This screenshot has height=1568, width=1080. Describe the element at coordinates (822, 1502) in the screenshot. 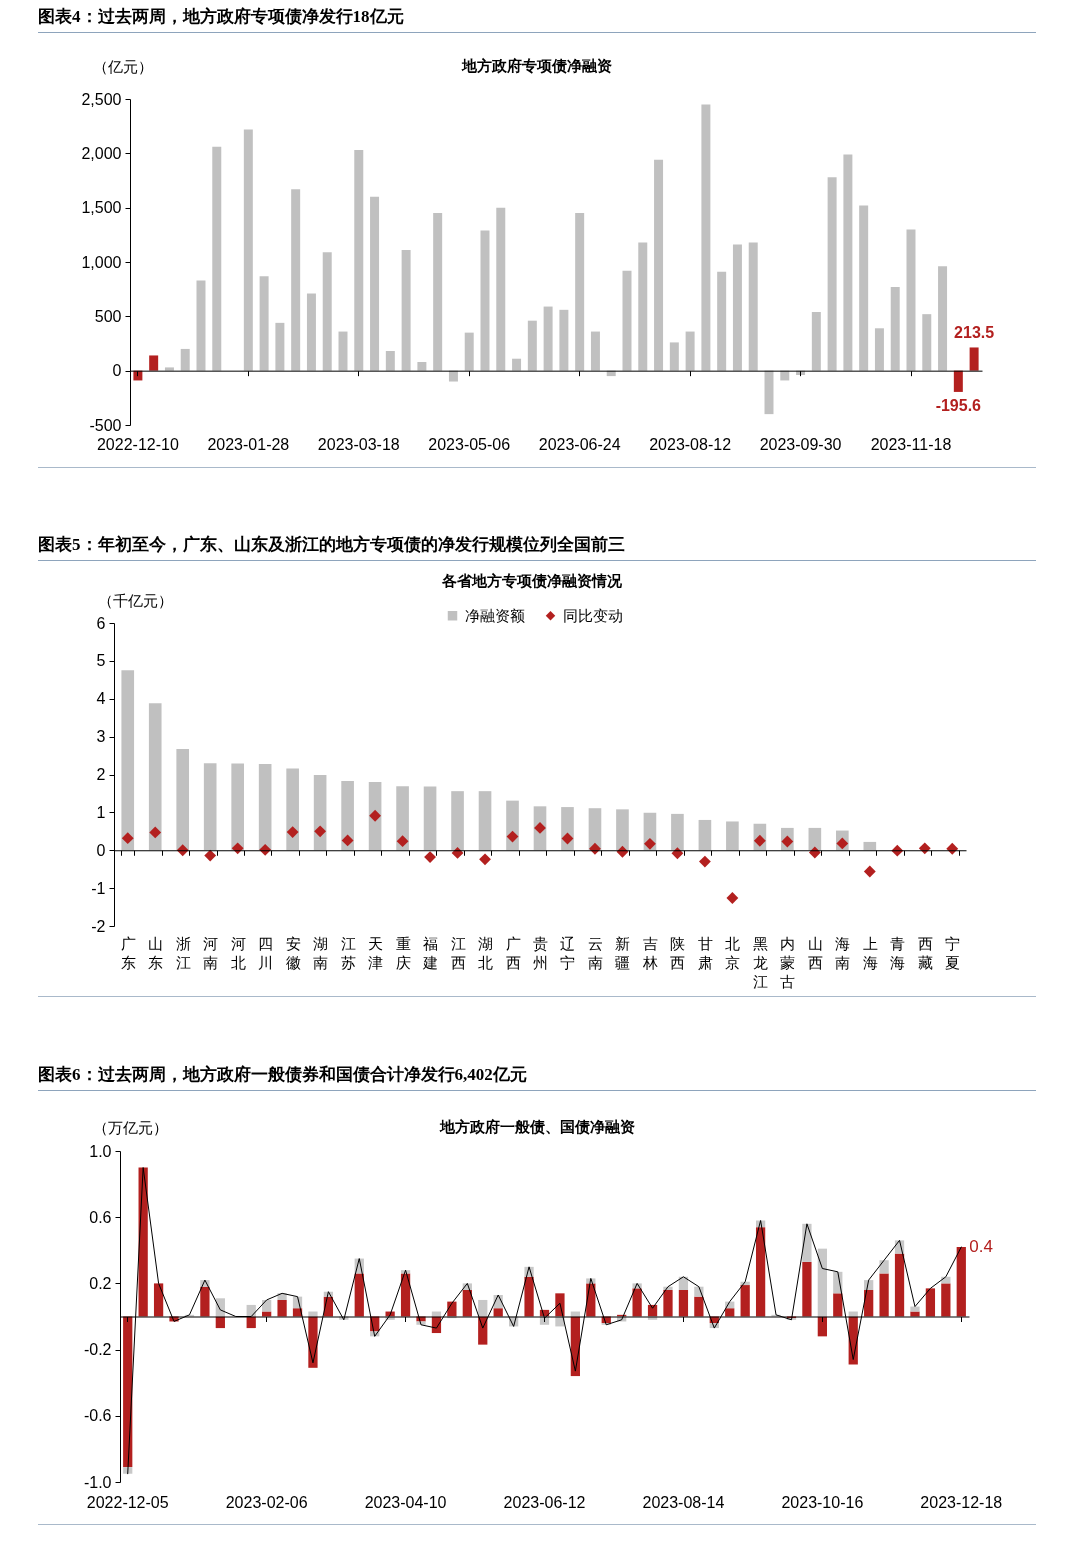

I see `x-tick-label: 2023-10-16` at that location.